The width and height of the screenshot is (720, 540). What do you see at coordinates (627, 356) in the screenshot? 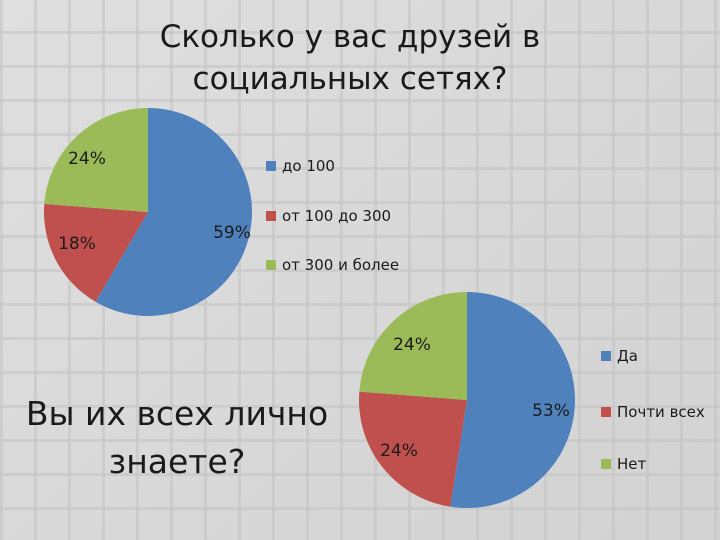
I see `pie2-legend-label-0: Да` at bounding box center [627, 356].